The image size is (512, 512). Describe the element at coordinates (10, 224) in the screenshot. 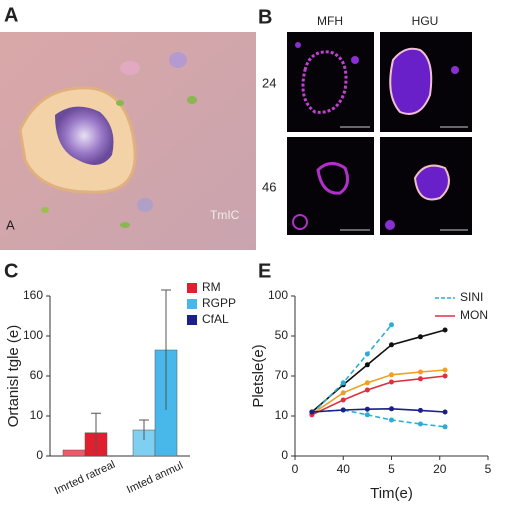

I see `corner-label: A` at that location.